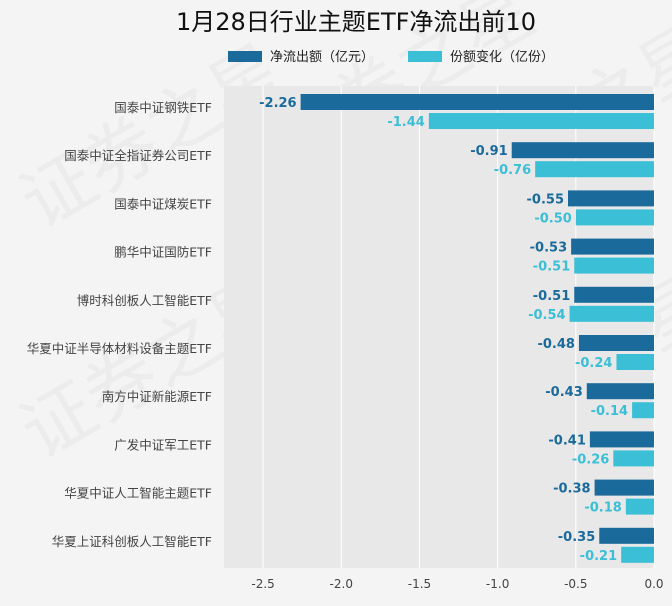 The image size is (672, 606). What do you see at coordinates (512, 170) in the screenshot?
I see `data-label: -0.76` at bounding box center [512, 170].